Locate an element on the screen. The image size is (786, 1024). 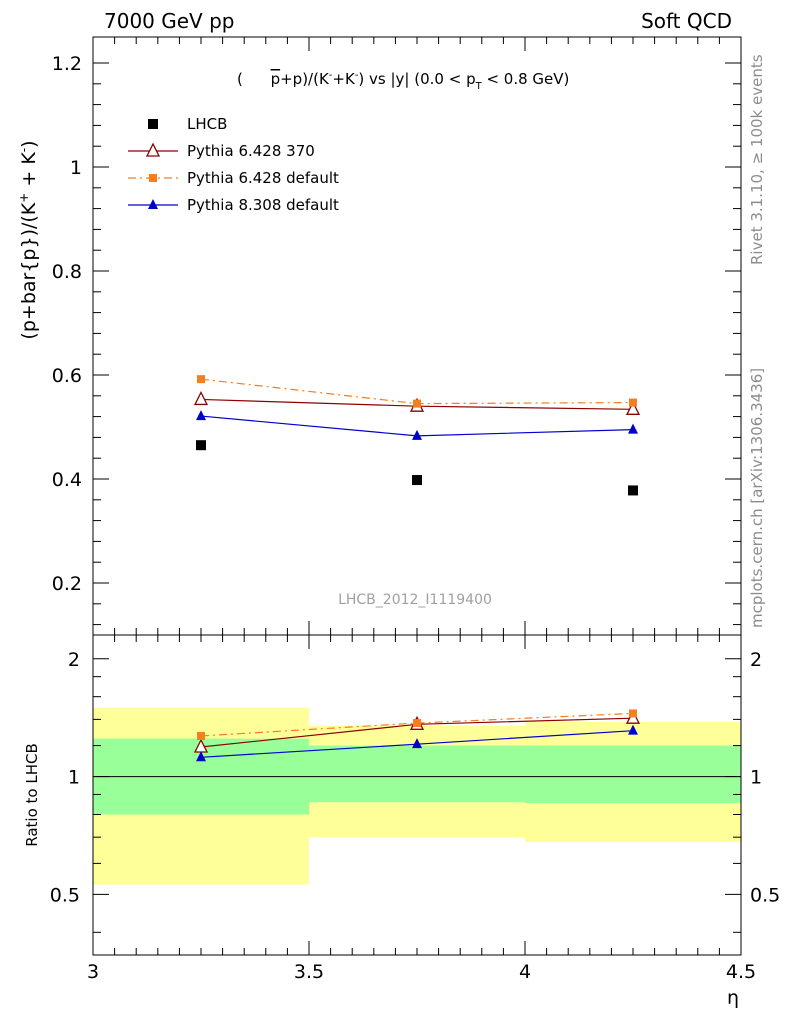
ratio-y-tick-label: 2 is located at coordinates (74, 660).